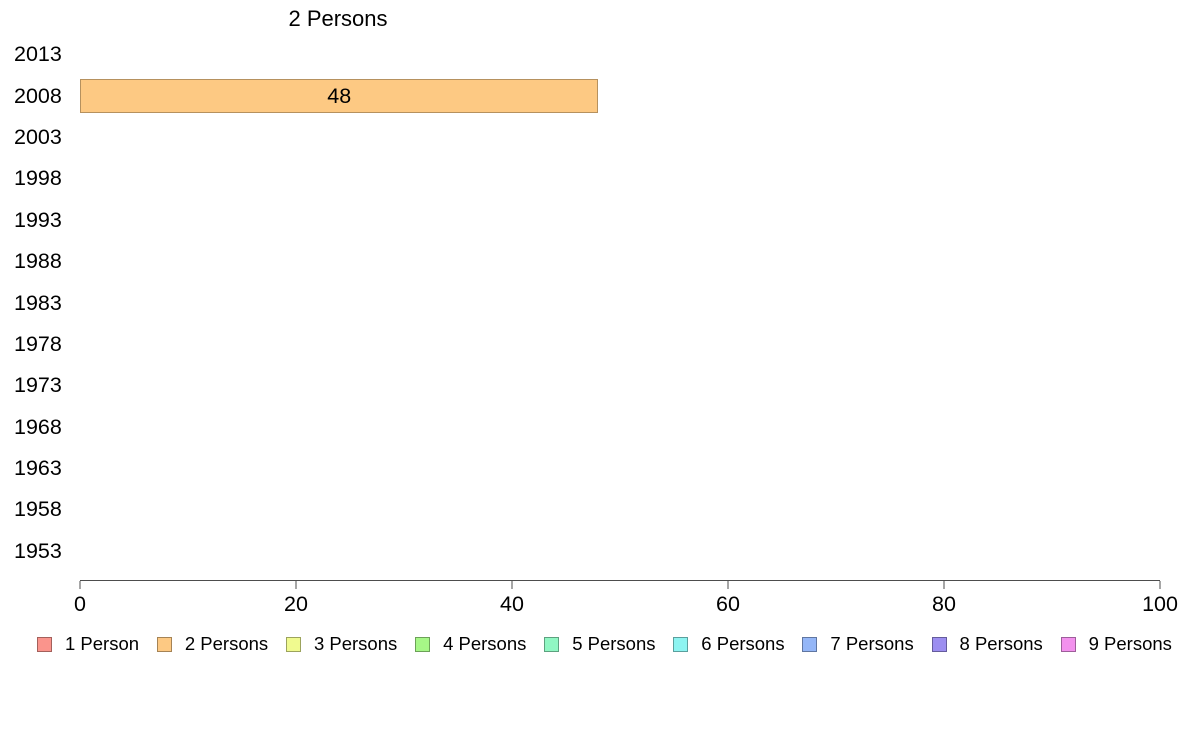  Describe the element at coordinates (485, 643) in the screenshot. I see `legend-label: 4 Persons` at that location.